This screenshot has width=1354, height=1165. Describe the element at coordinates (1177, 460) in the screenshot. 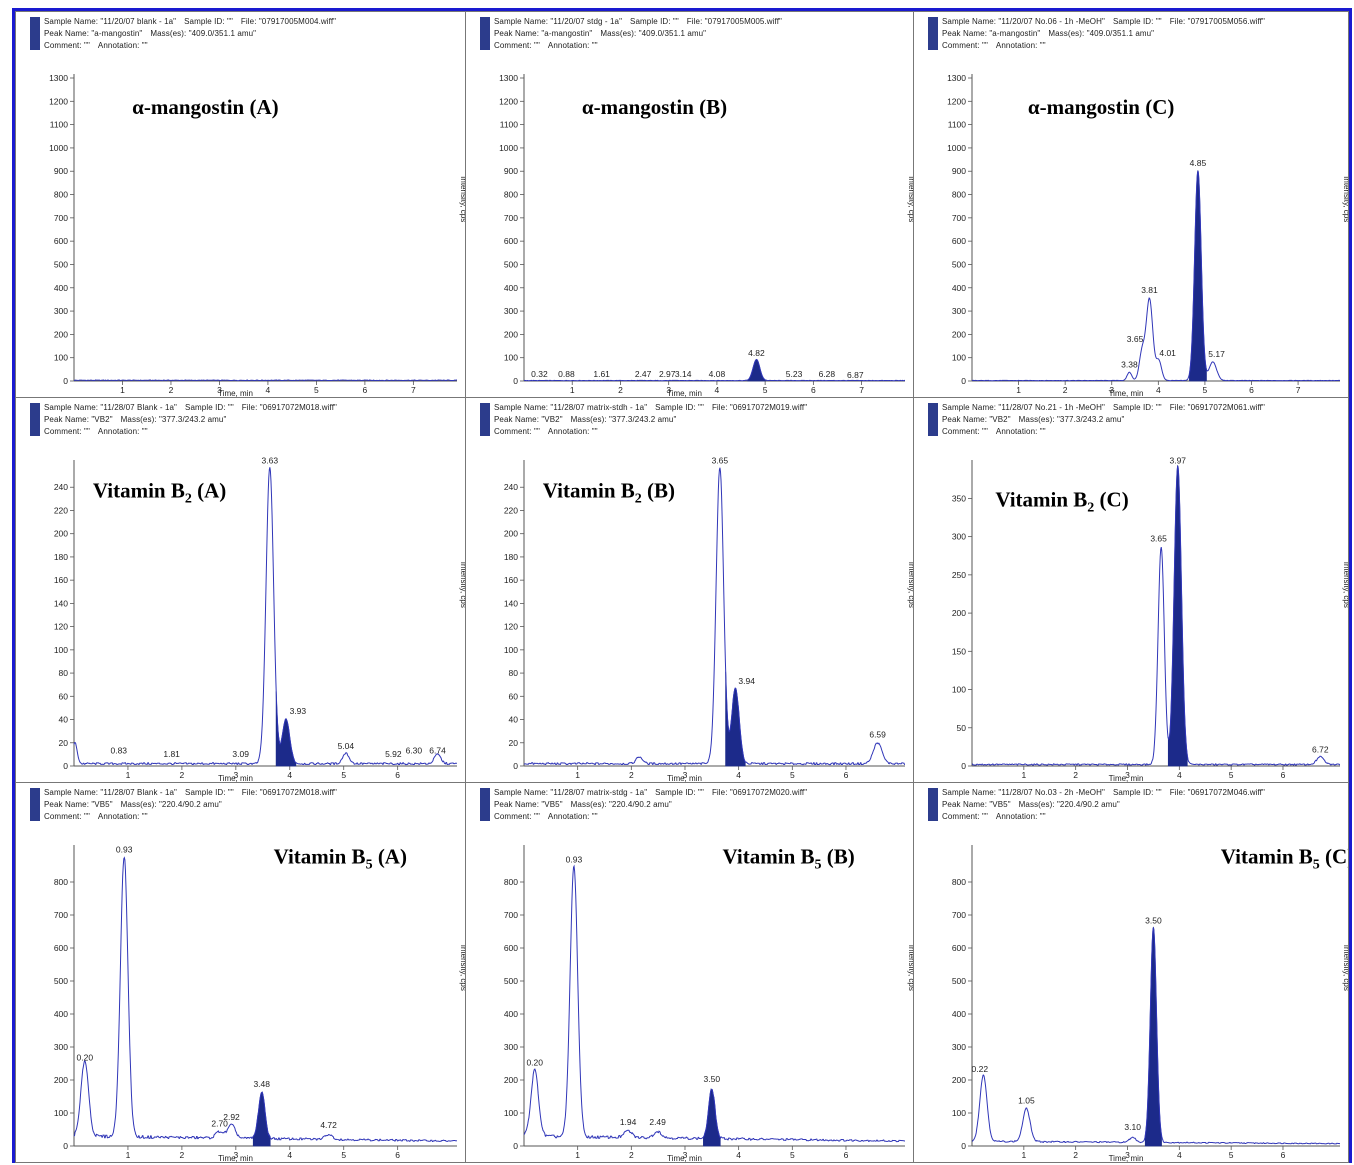

I see `peak-label: 3.97` at that location.